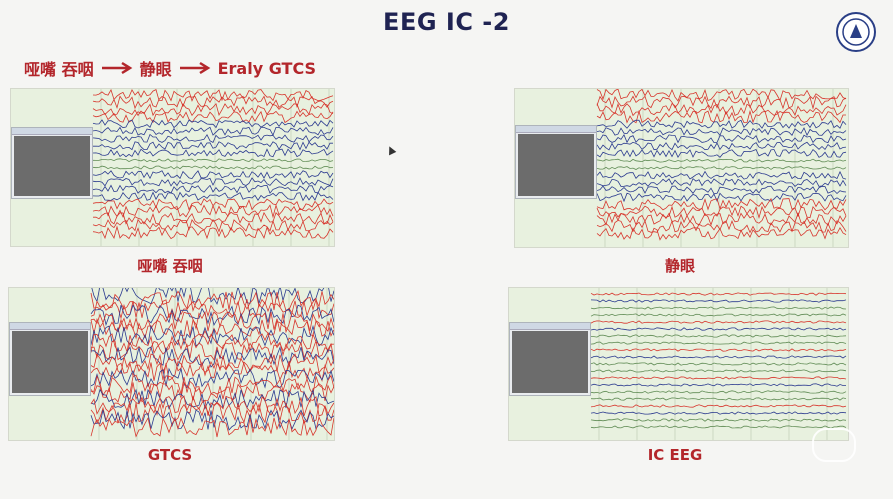 The height and width of the screenshot is (499, 893). I want to click on panel-caption: GTCS, so click(170, 455).